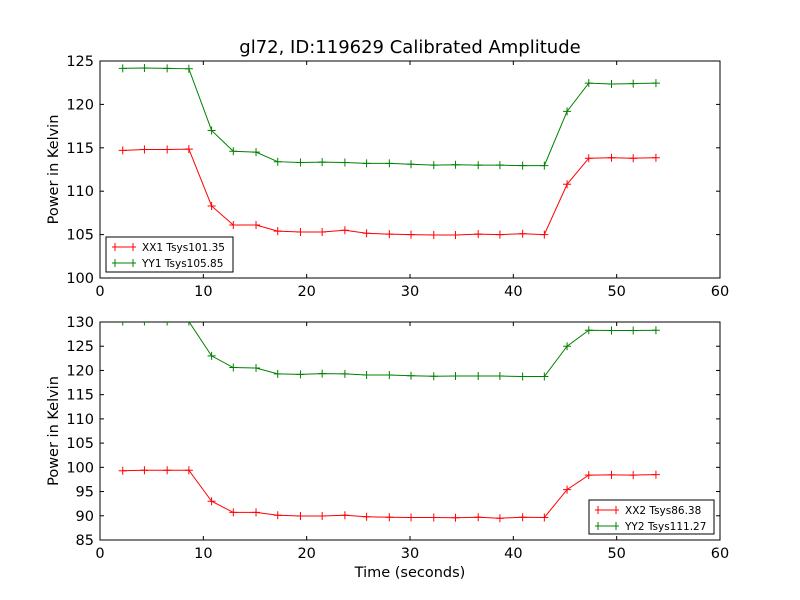 This screenshot has width=800, height=600. I want to click on chart-title: gl72, ID:119629 Calibrated Amplitude, so click(409, 47).